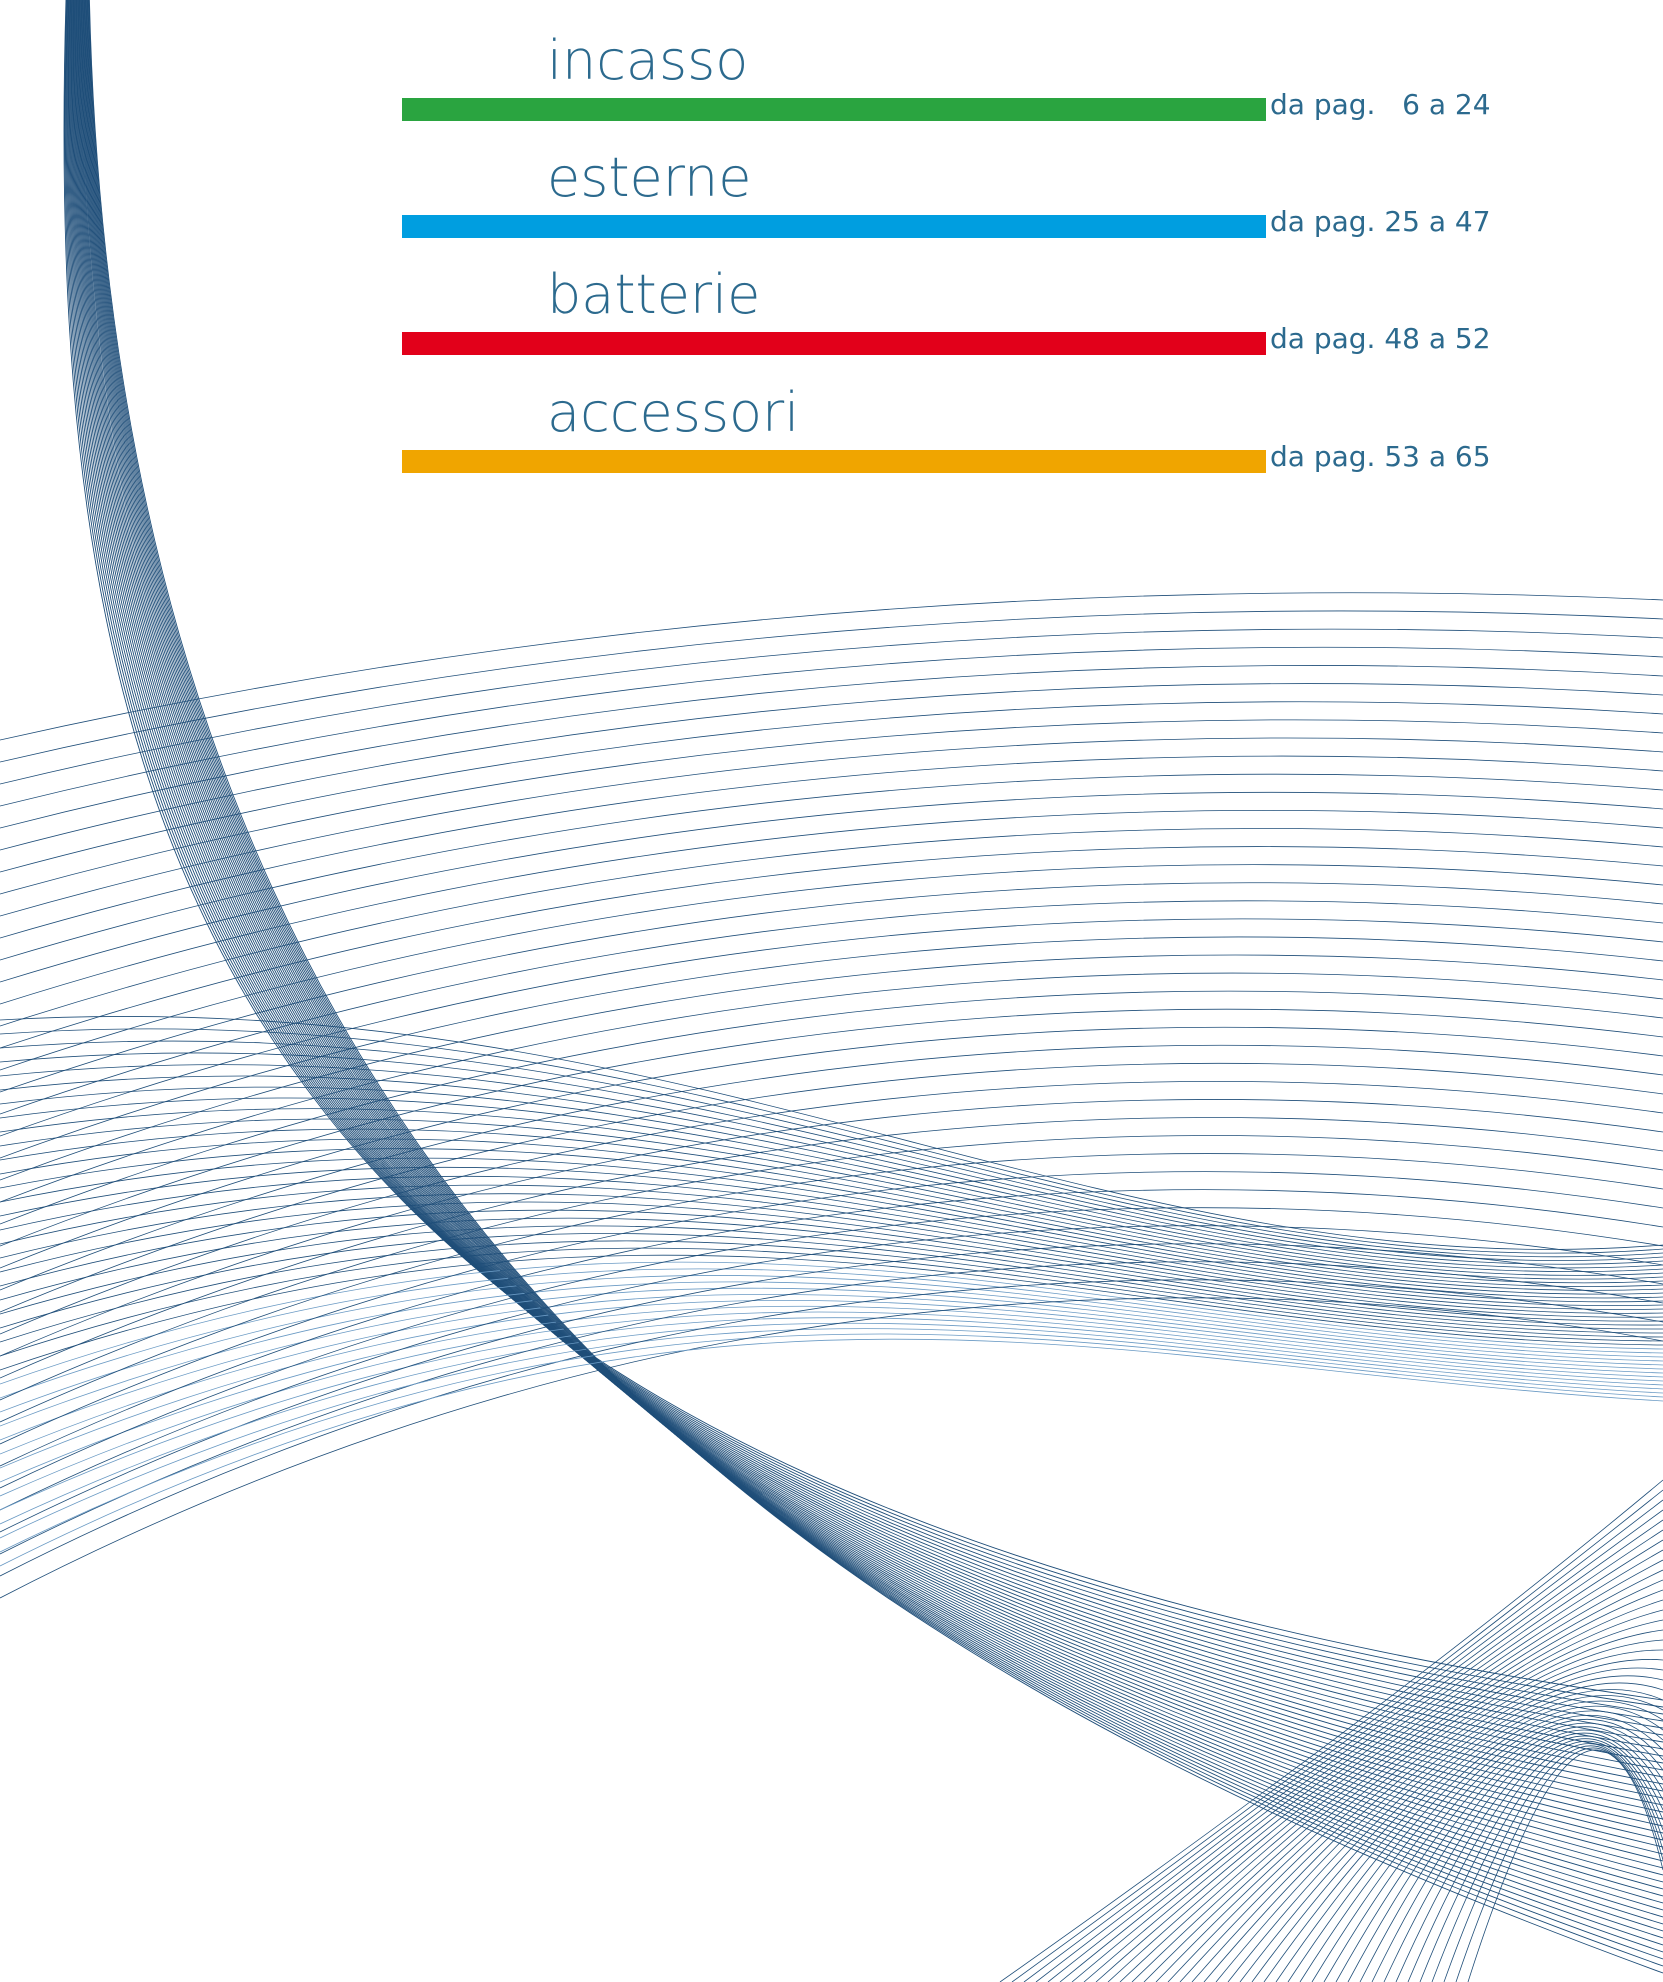 This screenshot has width=1663, height=1982. Describe the element at coordinates (834, 461) in the screenshot. I see `color-bar` at that location.